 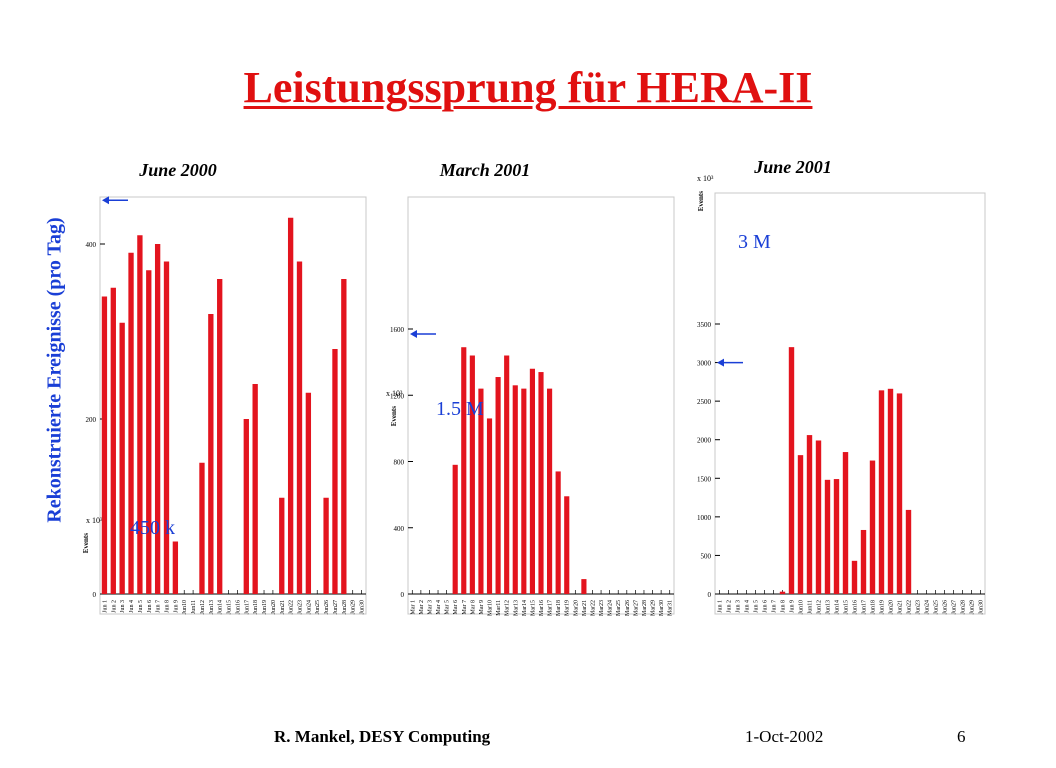 I want to click on footer-author: R. Mankel, DESY Computing, so click(x=382, y=736).